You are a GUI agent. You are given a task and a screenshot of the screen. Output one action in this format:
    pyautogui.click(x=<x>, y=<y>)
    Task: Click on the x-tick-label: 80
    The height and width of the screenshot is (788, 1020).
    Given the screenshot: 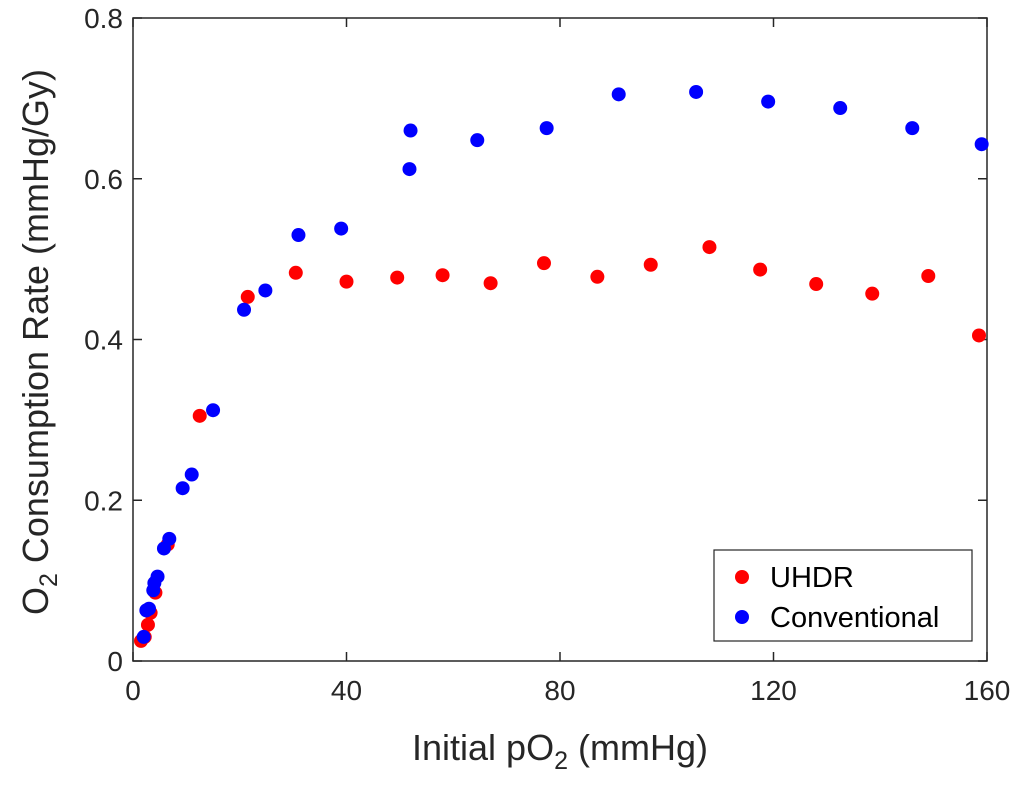 What is the action you would take?
    pyautogui.click(x=559, y=690)
    